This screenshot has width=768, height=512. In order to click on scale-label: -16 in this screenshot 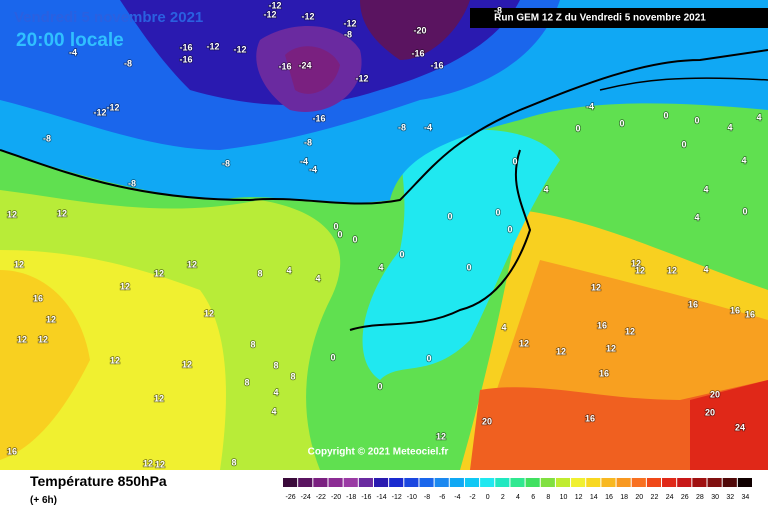, I will do `click(366, 497)`.